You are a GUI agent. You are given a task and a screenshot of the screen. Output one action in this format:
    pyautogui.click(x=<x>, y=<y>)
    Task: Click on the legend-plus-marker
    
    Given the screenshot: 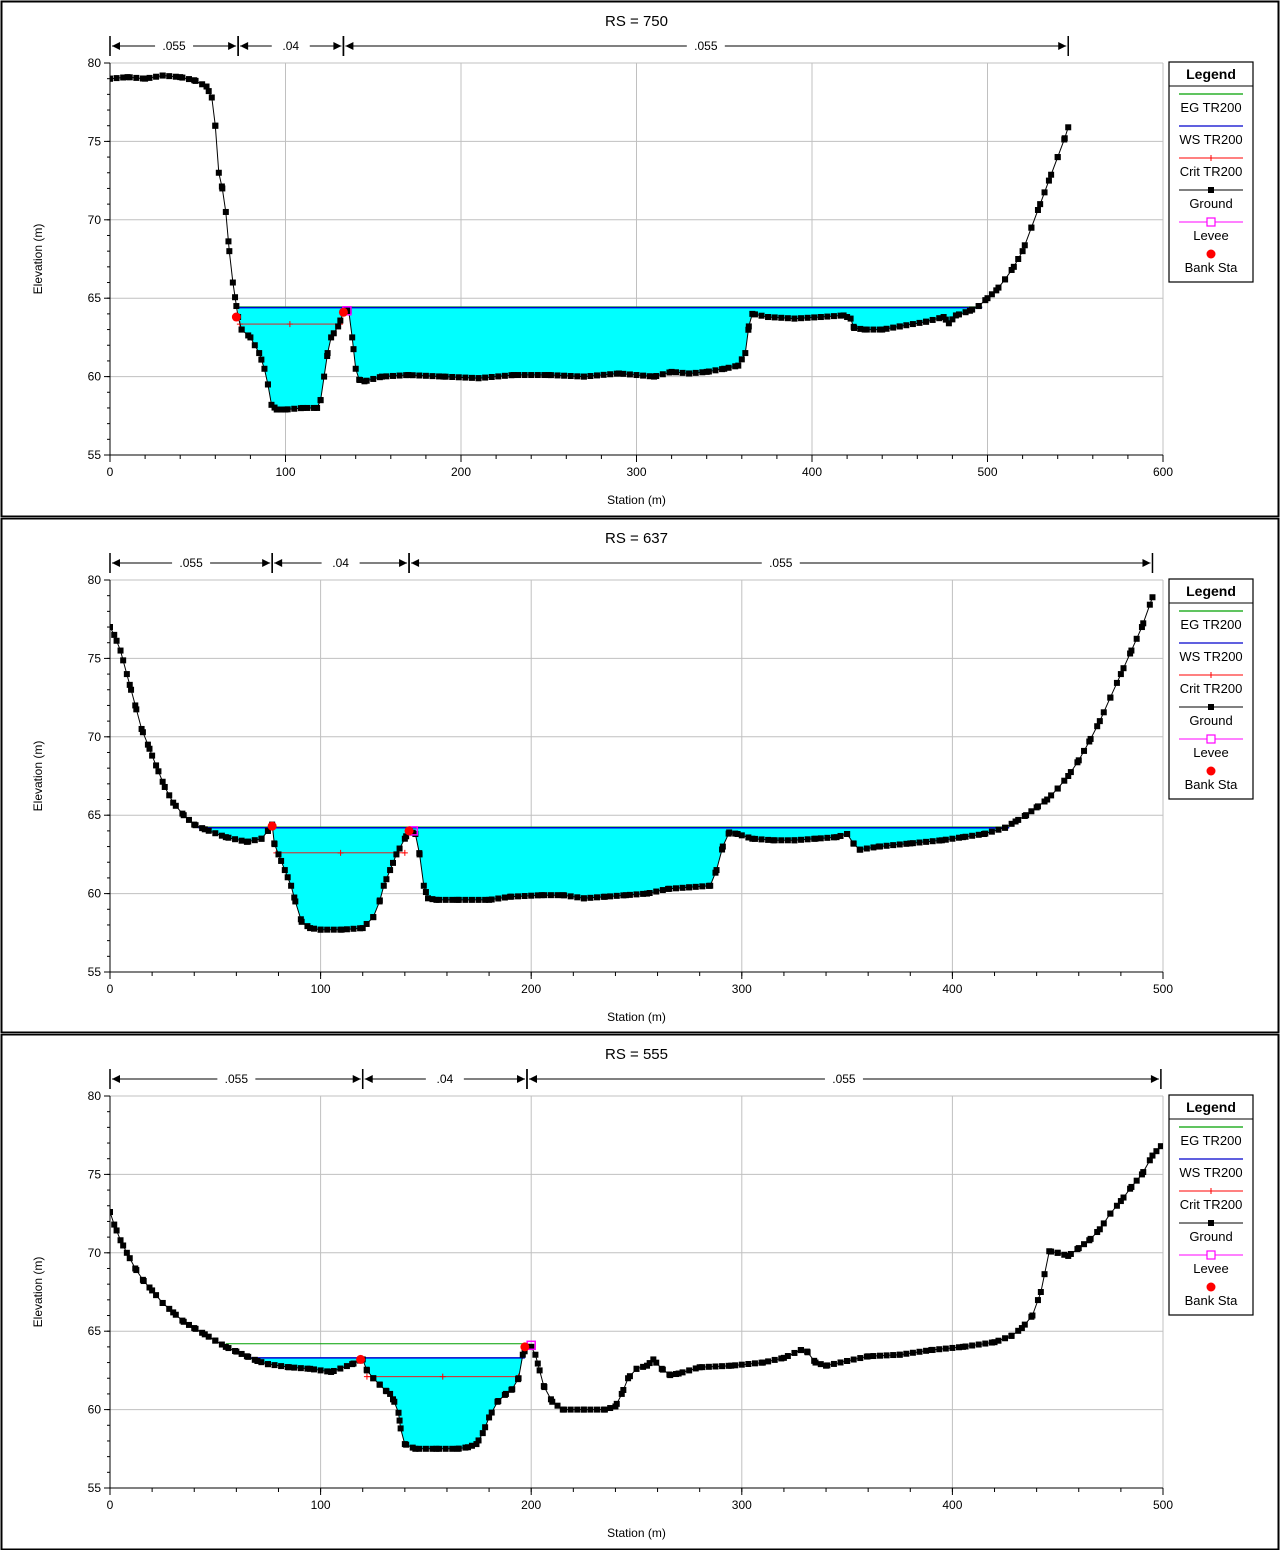 What is the action you would take?
    pyautogui.click(x=1211, y=1191)
    